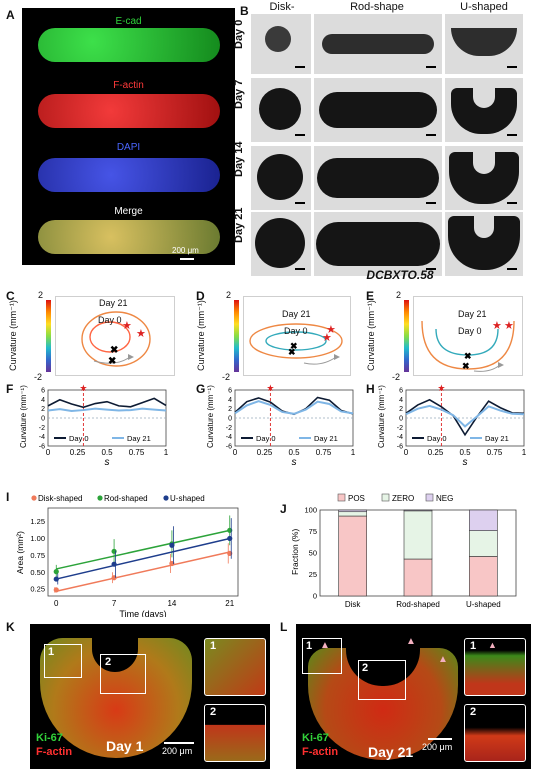 The width and height of the screenshot is (537, 772). I want to click on watermark-caption: DCBXTO.58, so click(400, 275).